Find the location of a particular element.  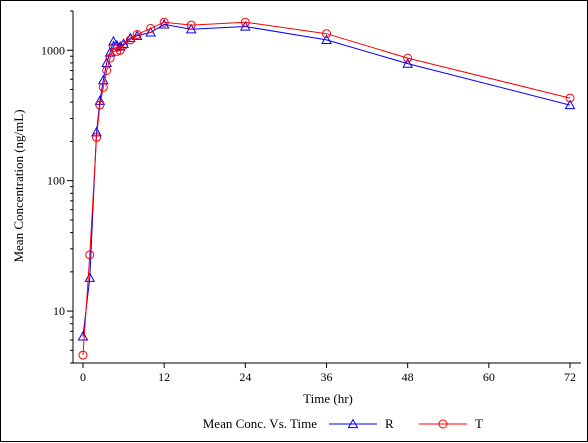

legend-label-R: R is located at coordinates (389, 423).